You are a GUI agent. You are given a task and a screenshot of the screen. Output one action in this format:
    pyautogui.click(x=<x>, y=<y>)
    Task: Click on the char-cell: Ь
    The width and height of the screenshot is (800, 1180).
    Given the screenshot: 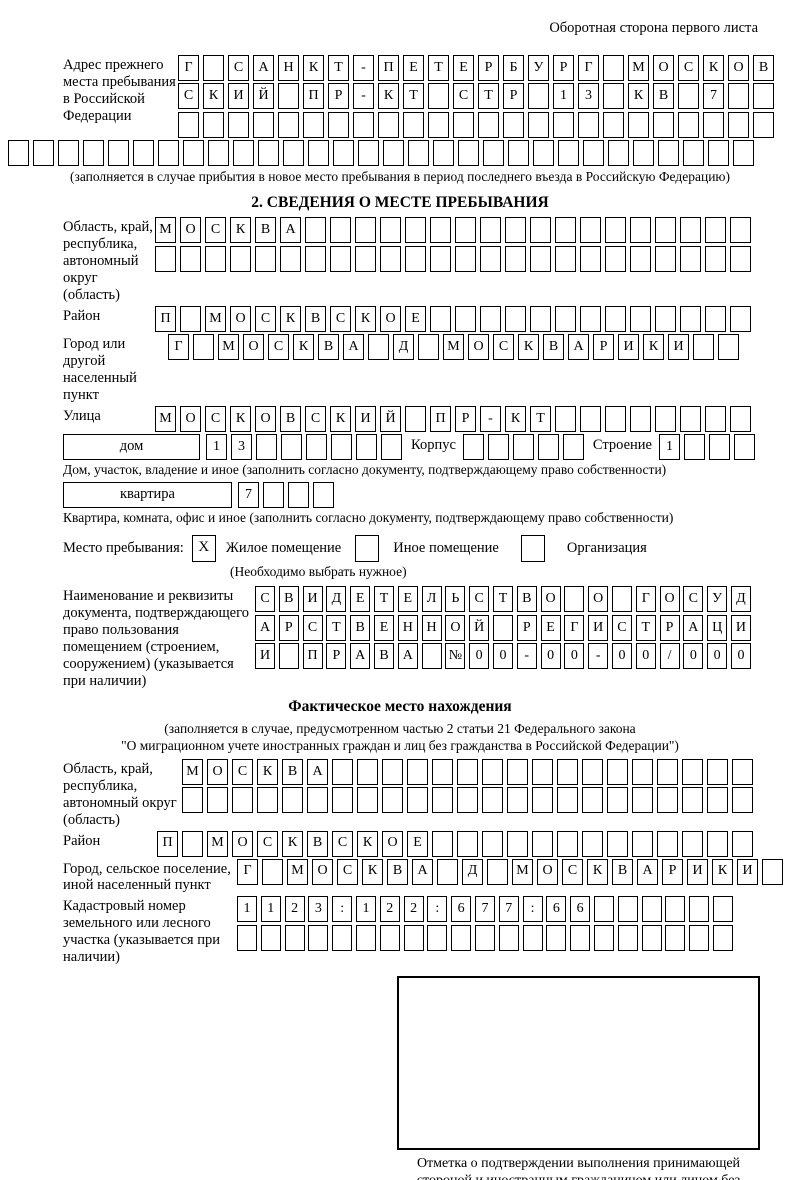 What is the action you would take?
    pyautogui.click(x=455, y=599)
    